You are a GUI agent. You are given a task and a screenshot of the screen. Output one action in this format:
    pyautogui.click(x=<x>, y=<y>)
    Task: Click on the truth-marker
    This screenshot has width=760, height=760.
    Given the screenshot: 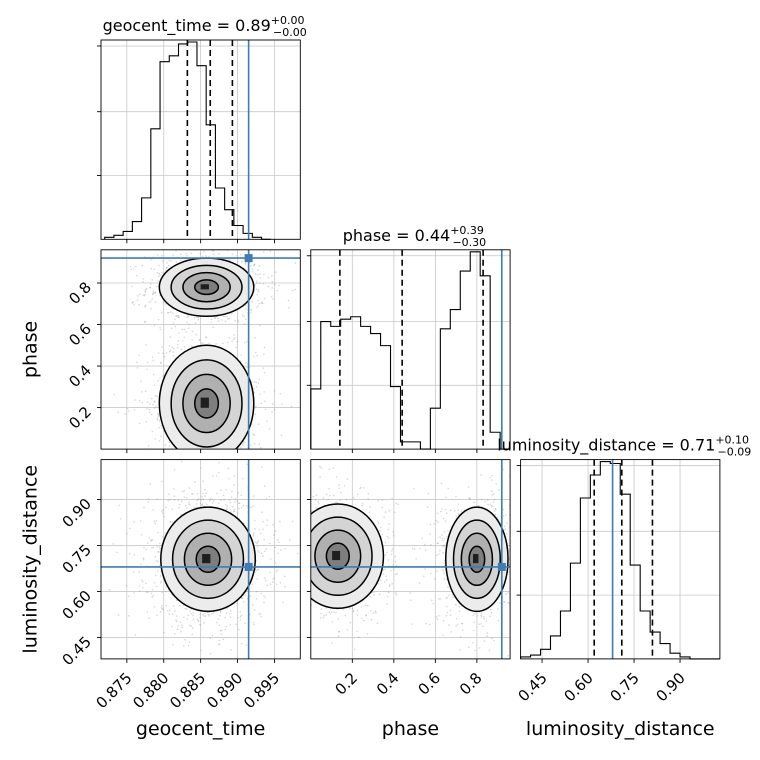 What is the action you would take?
    pyautogui.click(x=248, y=258)
    